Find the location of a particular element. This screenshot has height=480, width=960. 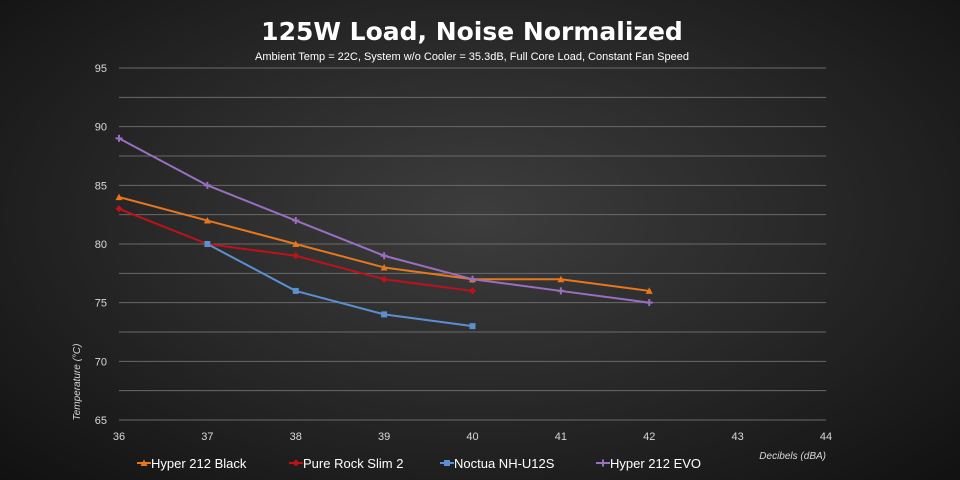

legend-label: Hyper 212 EVO is located at coordinates (655, 463).